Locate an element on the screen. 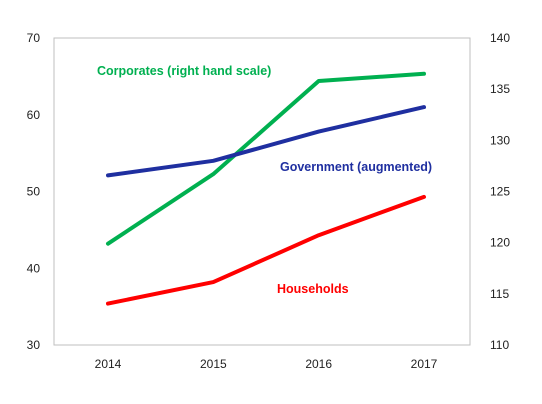 The width and height of the screenshot is (542, 404). left-tick-label: 50 is located at coordinates (34, 192).